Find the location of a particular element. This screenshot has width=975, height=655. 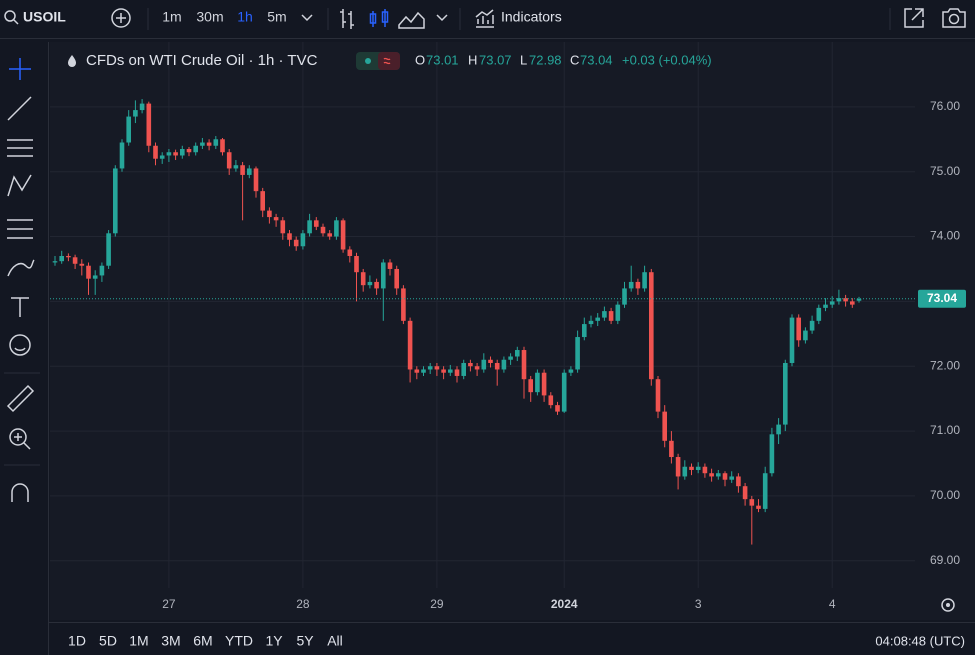

x-tick-label: 4 is located at coordinates (832, 604).